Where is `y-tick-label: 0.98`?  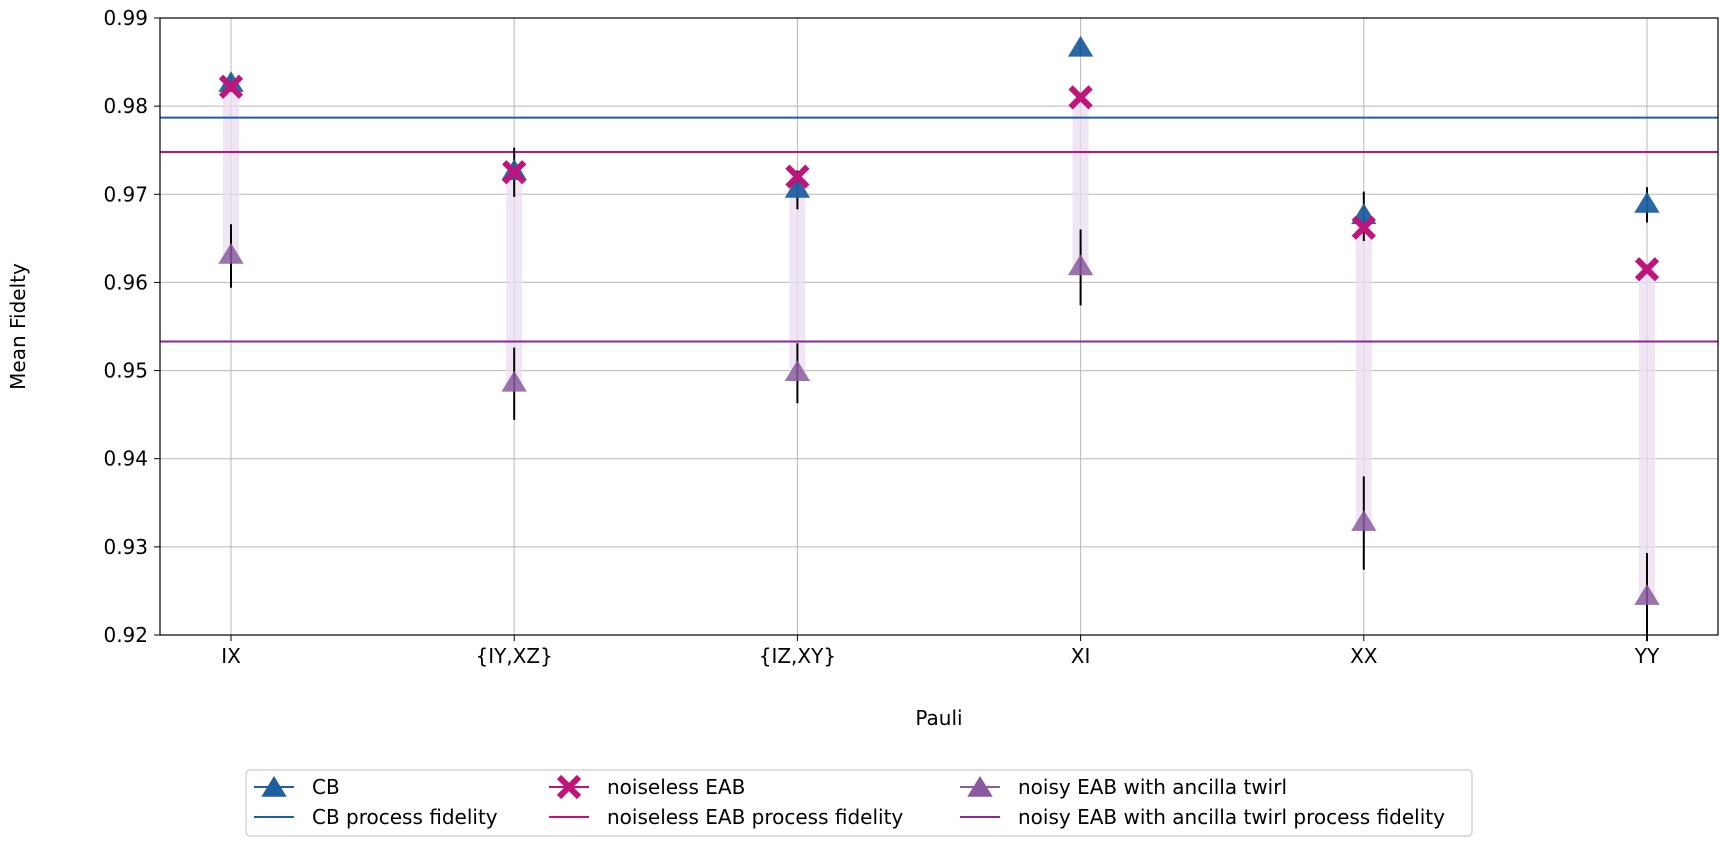
y-tick-label: 0.98 is located at coordinates (125, 106).